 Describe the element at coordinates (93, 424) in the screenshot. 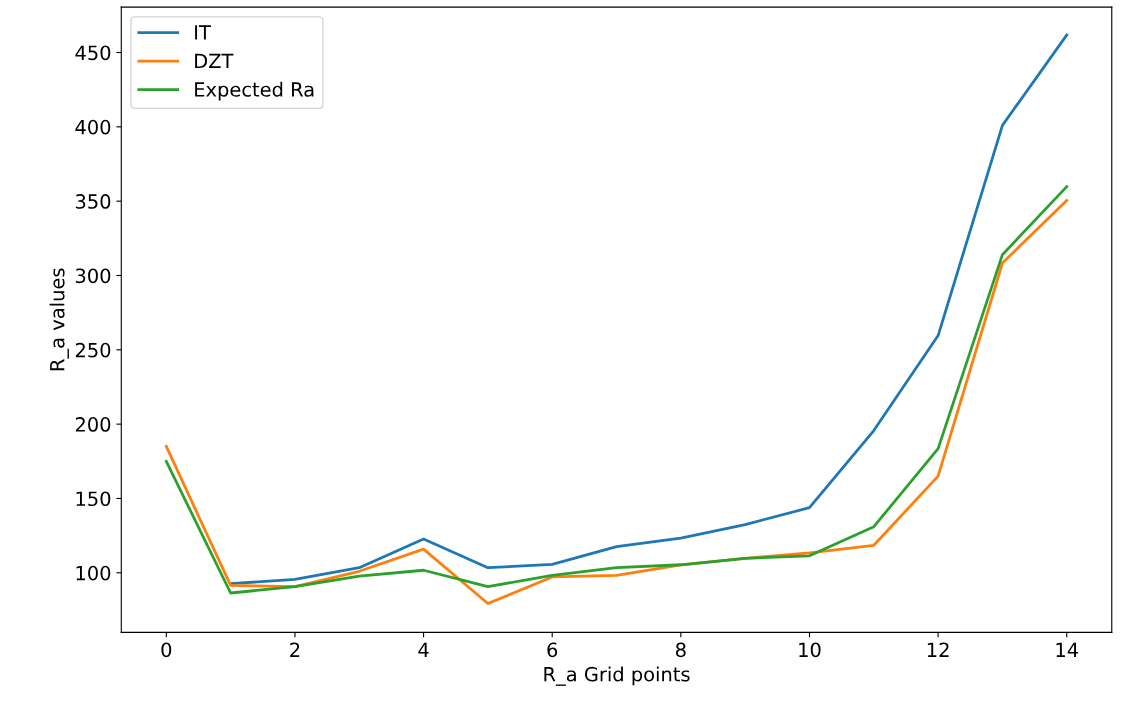

I see `y-tick-label: 200` at that location.